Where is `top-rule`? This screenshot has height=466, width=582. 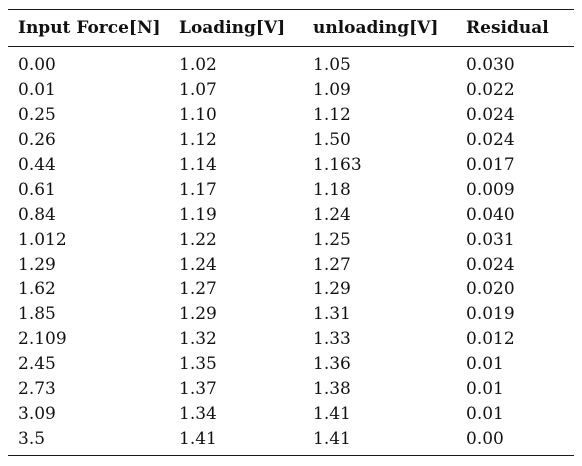
top-rule is located at coordinates (291, 9).